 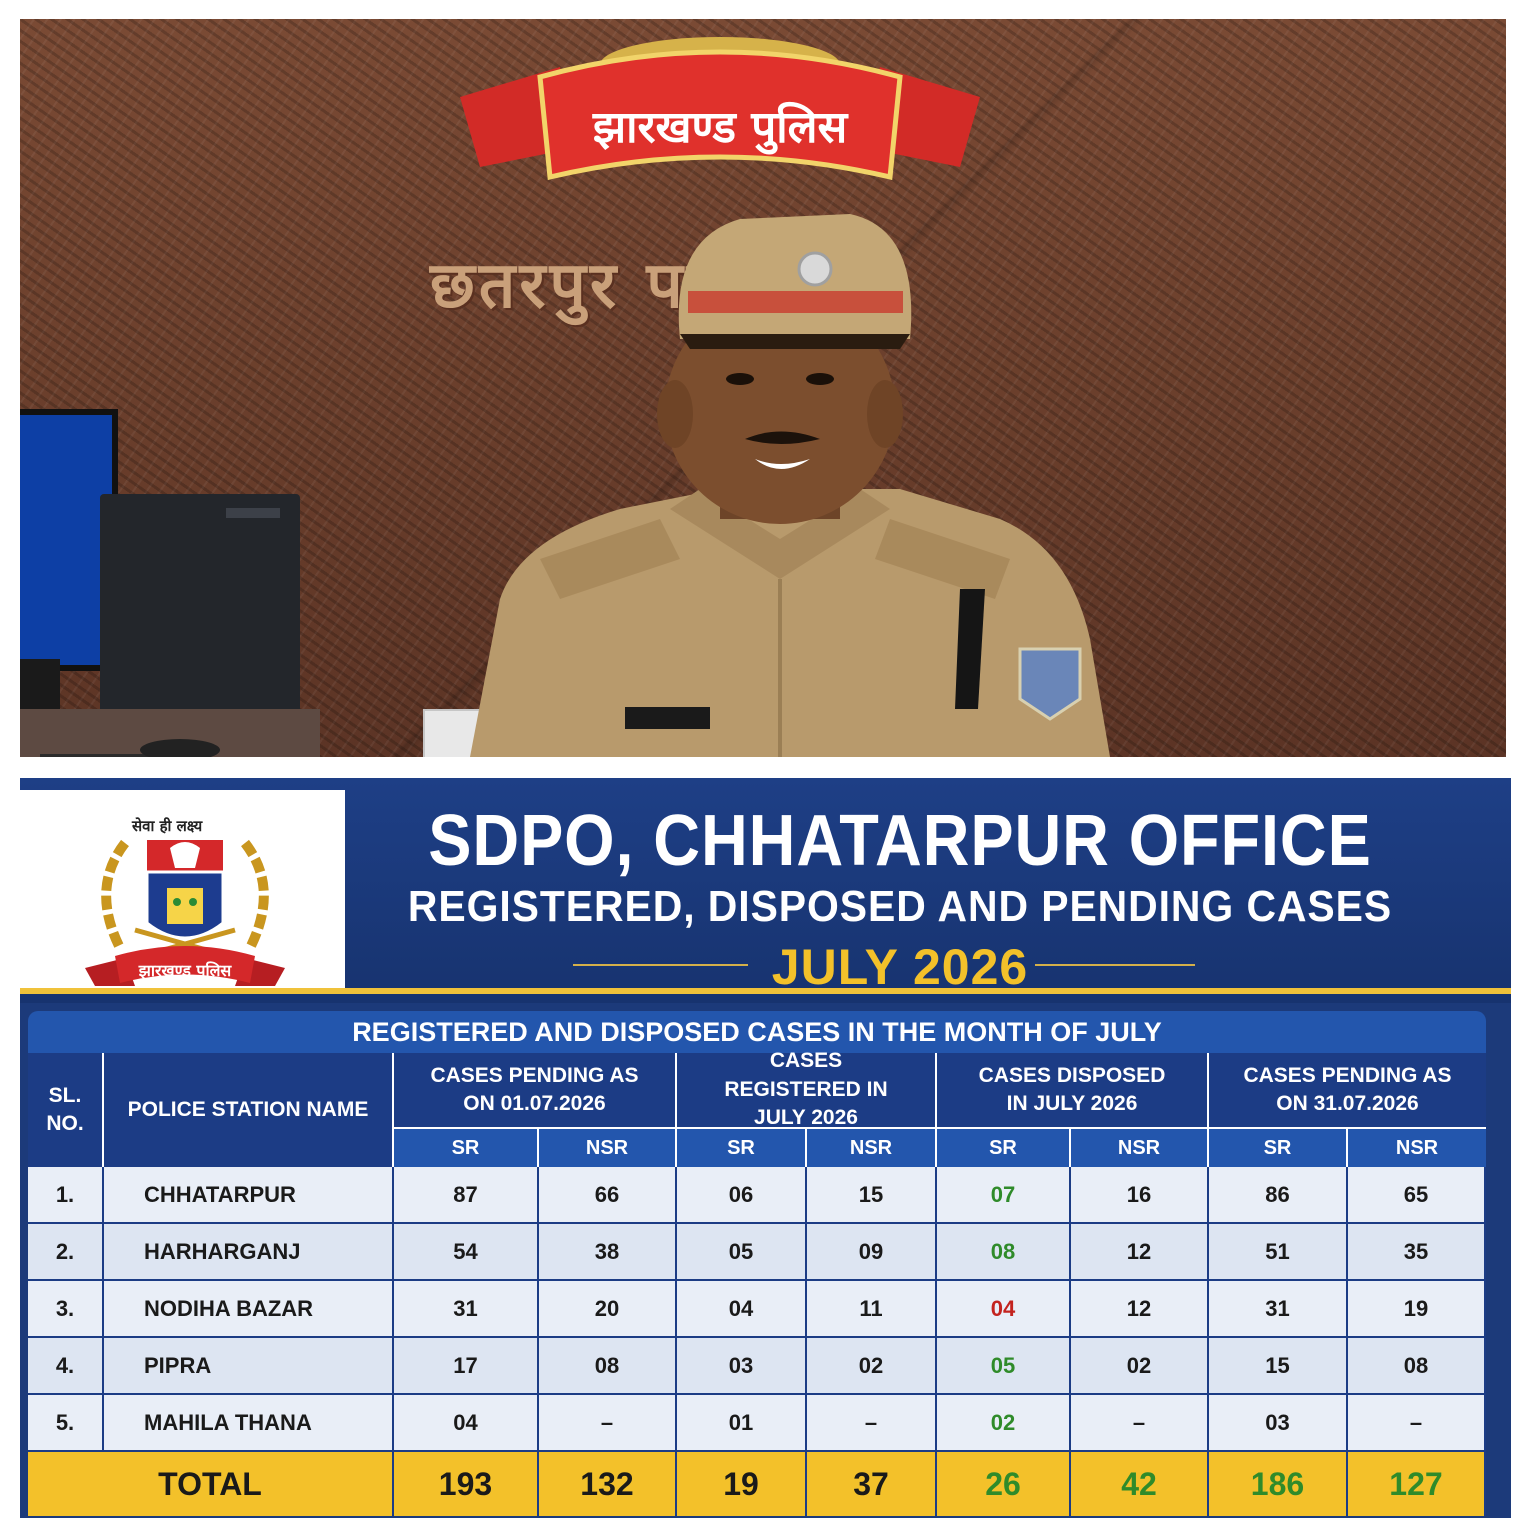 What do you see at coordinates (167, 826) in the screenshot?
I see `logo-motto: सेवा ही लक्ष्य` at bounding box center [167, 826].